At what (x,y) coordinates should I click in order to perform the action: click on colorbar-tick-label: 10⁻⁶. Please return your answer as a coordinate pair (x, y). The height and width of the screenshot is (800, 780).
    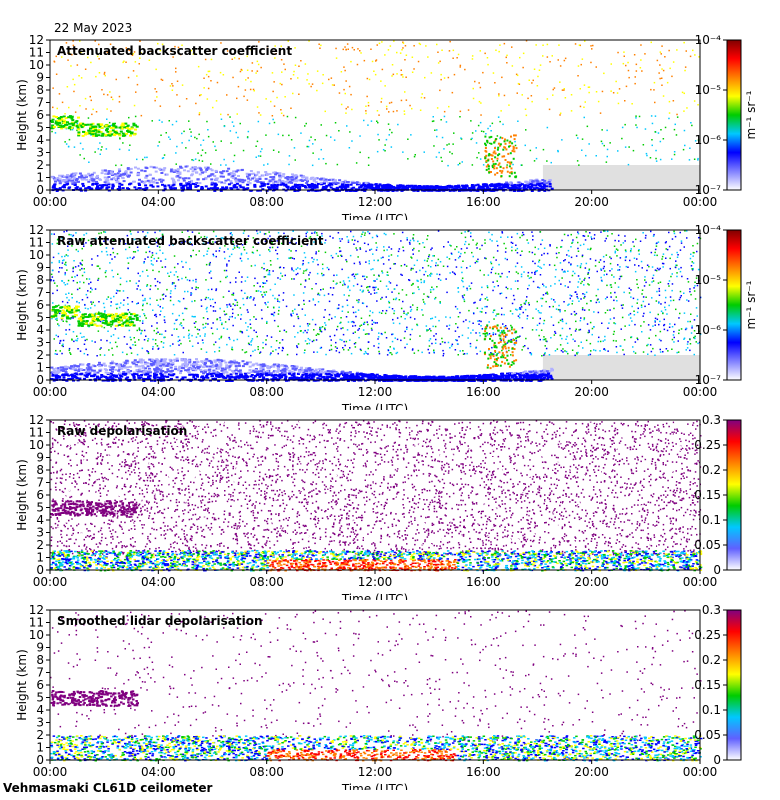
    Looking at the image, I should click on (708, 140).